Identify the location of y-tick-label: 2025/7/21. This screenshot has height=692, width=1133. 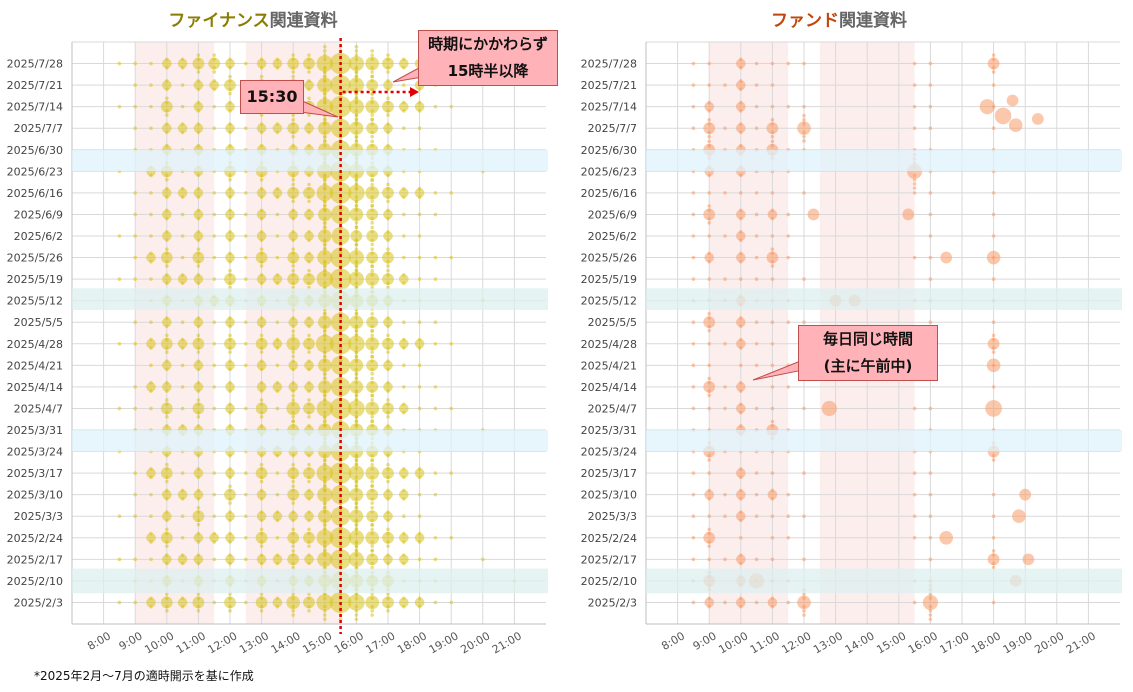
(609, 85).